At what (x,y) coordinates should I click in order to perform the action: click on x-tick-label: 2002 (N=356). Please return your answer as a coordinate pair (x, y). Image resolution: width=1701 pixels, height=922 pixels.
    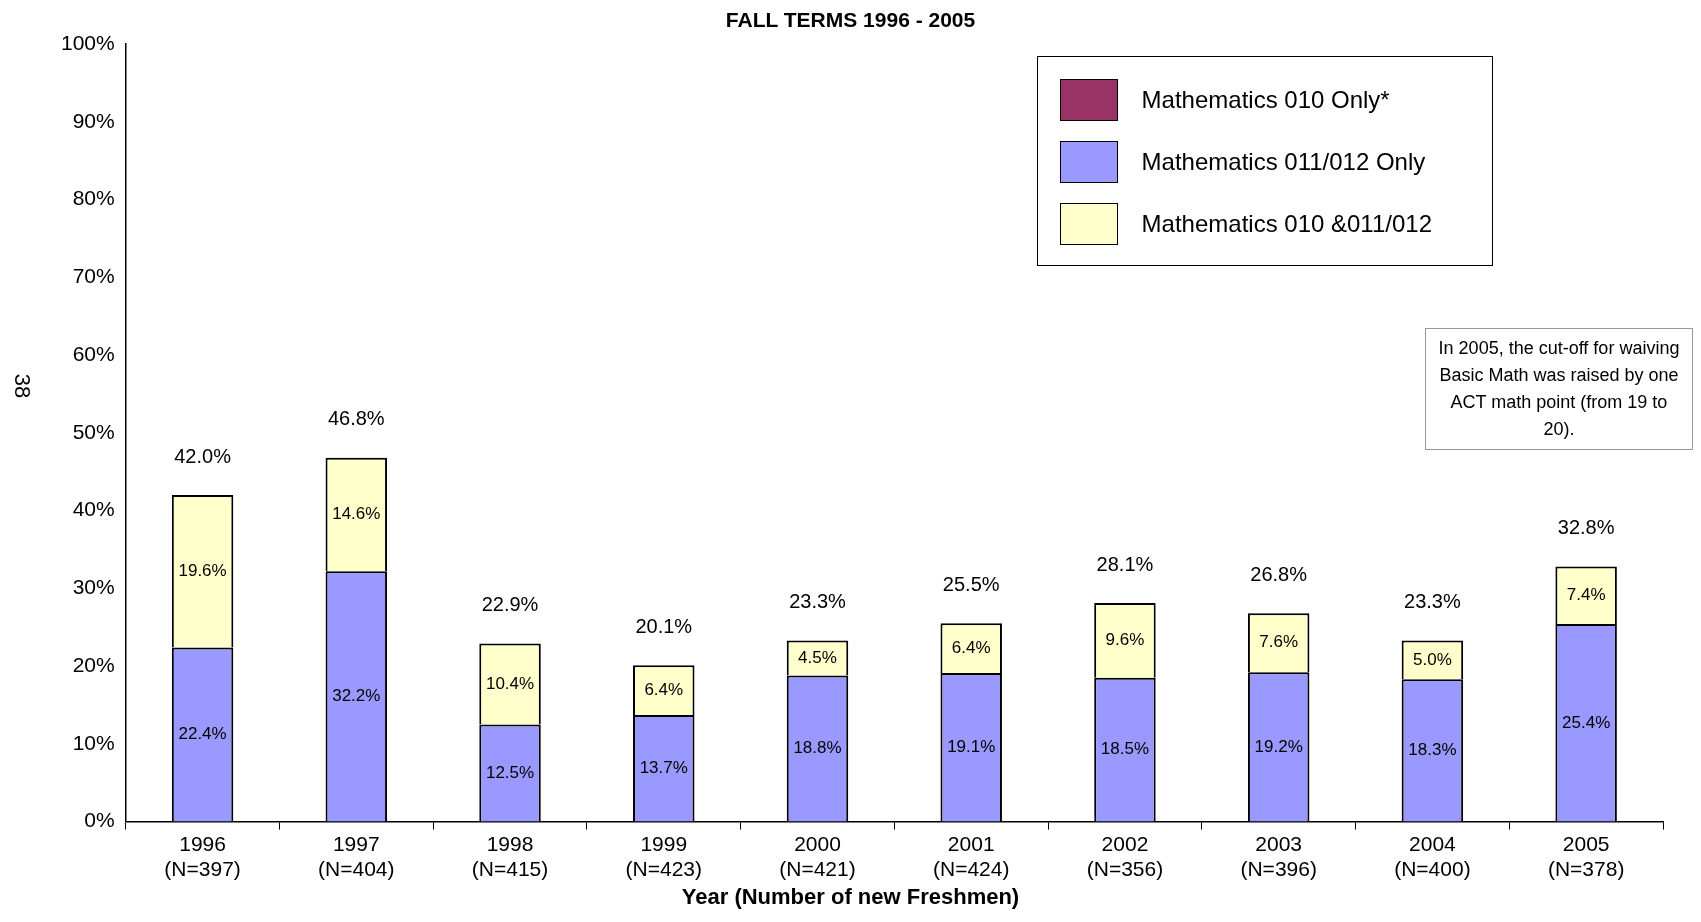
    Looking at the image, I should click on (1125, 856).